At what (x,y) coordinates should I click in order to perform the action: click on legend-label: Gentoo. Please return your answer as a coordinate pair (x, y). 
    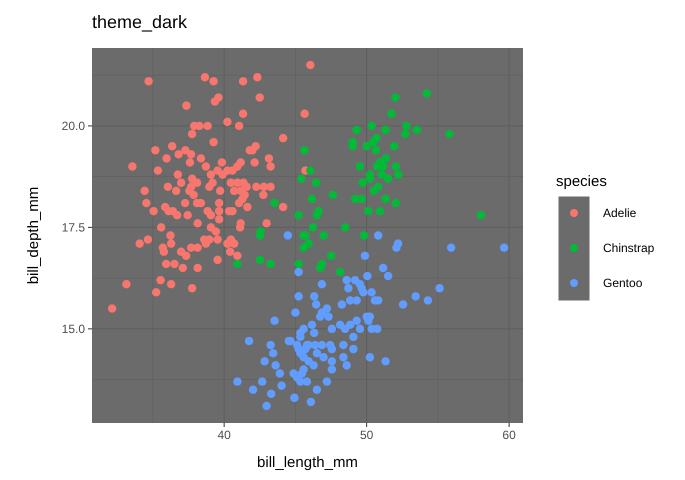
    Looking at the image, I should click on (623, 283).